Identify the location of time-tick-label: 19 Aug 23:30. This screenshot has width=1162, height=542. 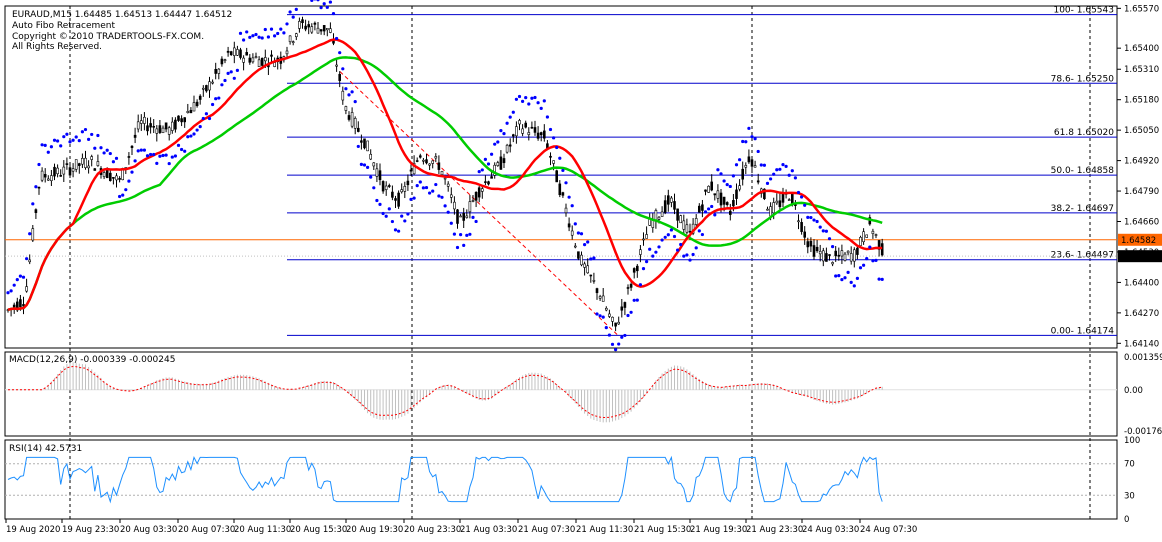
(90, 530).